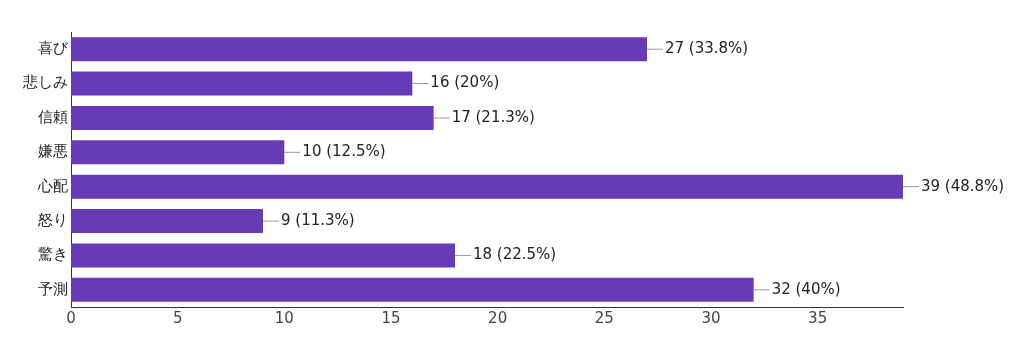 This screenshot has width=1024, height=339. I want to click on y-tick-label: 予測, so click(53, 288).